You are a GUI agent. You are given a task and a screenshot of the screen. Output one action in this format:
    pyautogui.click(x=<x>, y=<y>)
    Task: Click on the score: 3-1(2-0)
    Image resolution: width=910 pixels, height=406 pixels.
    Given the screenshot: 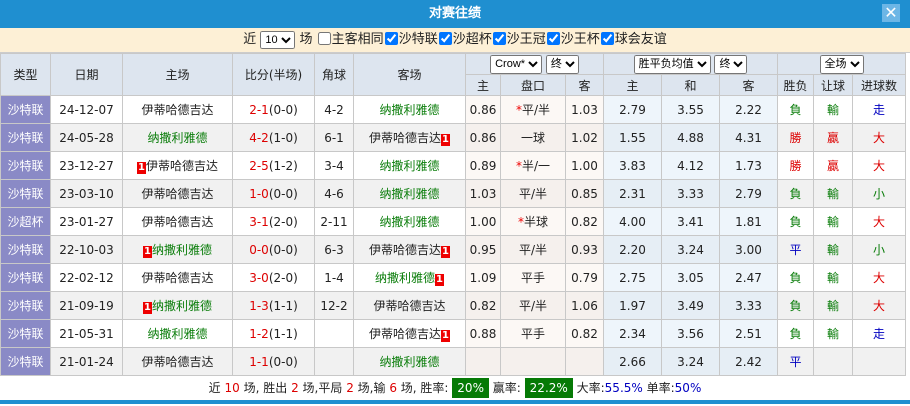 What is the action you would take?
    pyautogui.click(x=273, y=221)
    